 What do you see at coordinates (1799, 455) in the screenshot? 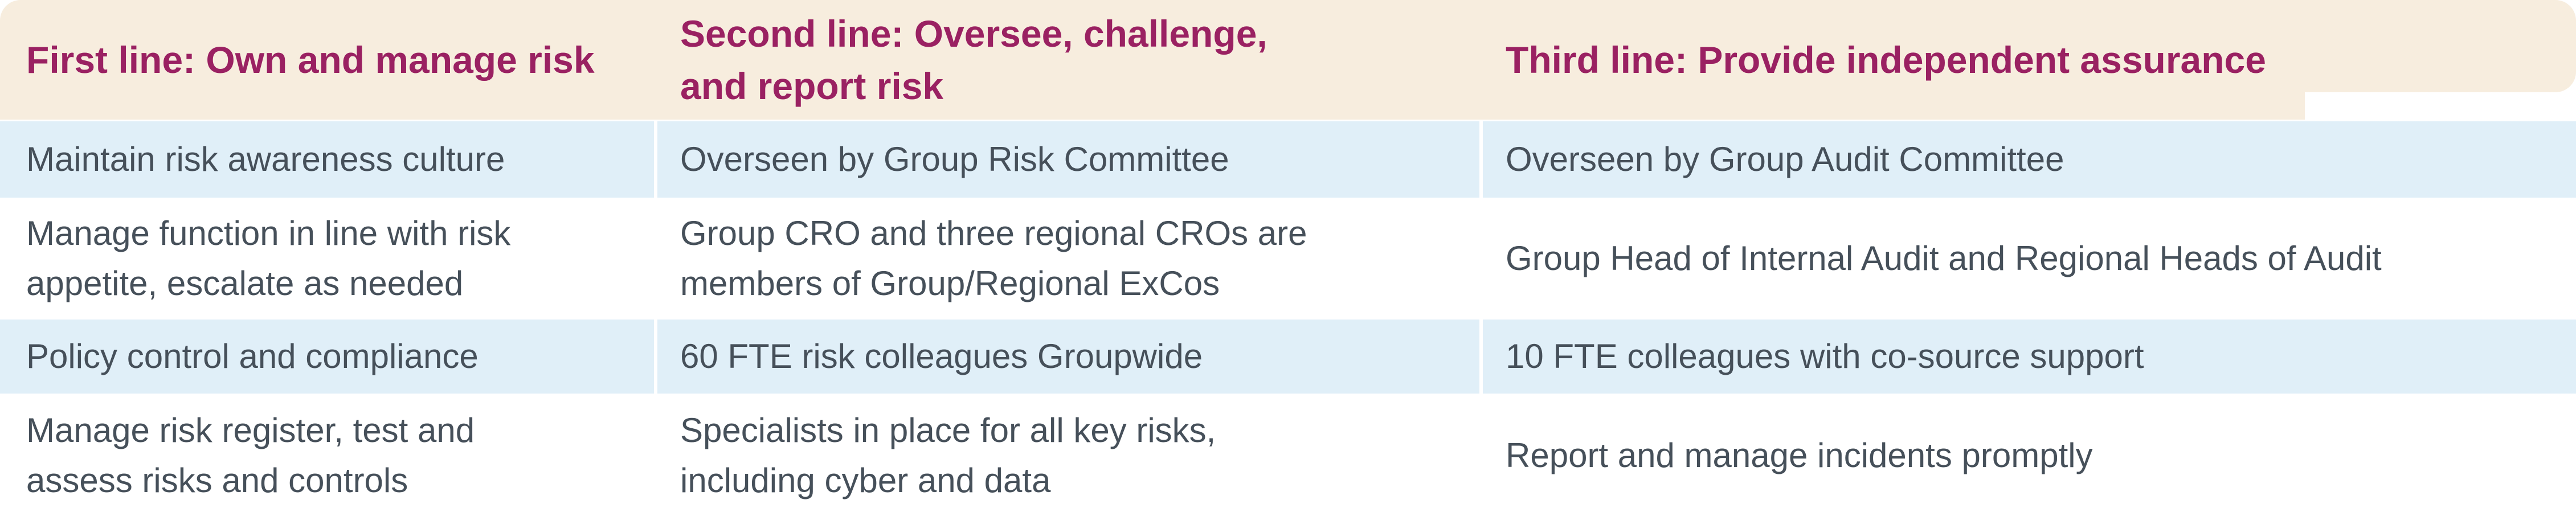
I see `table-cell: Report and manage incidents promptly` at bounding box center [1799, 455].